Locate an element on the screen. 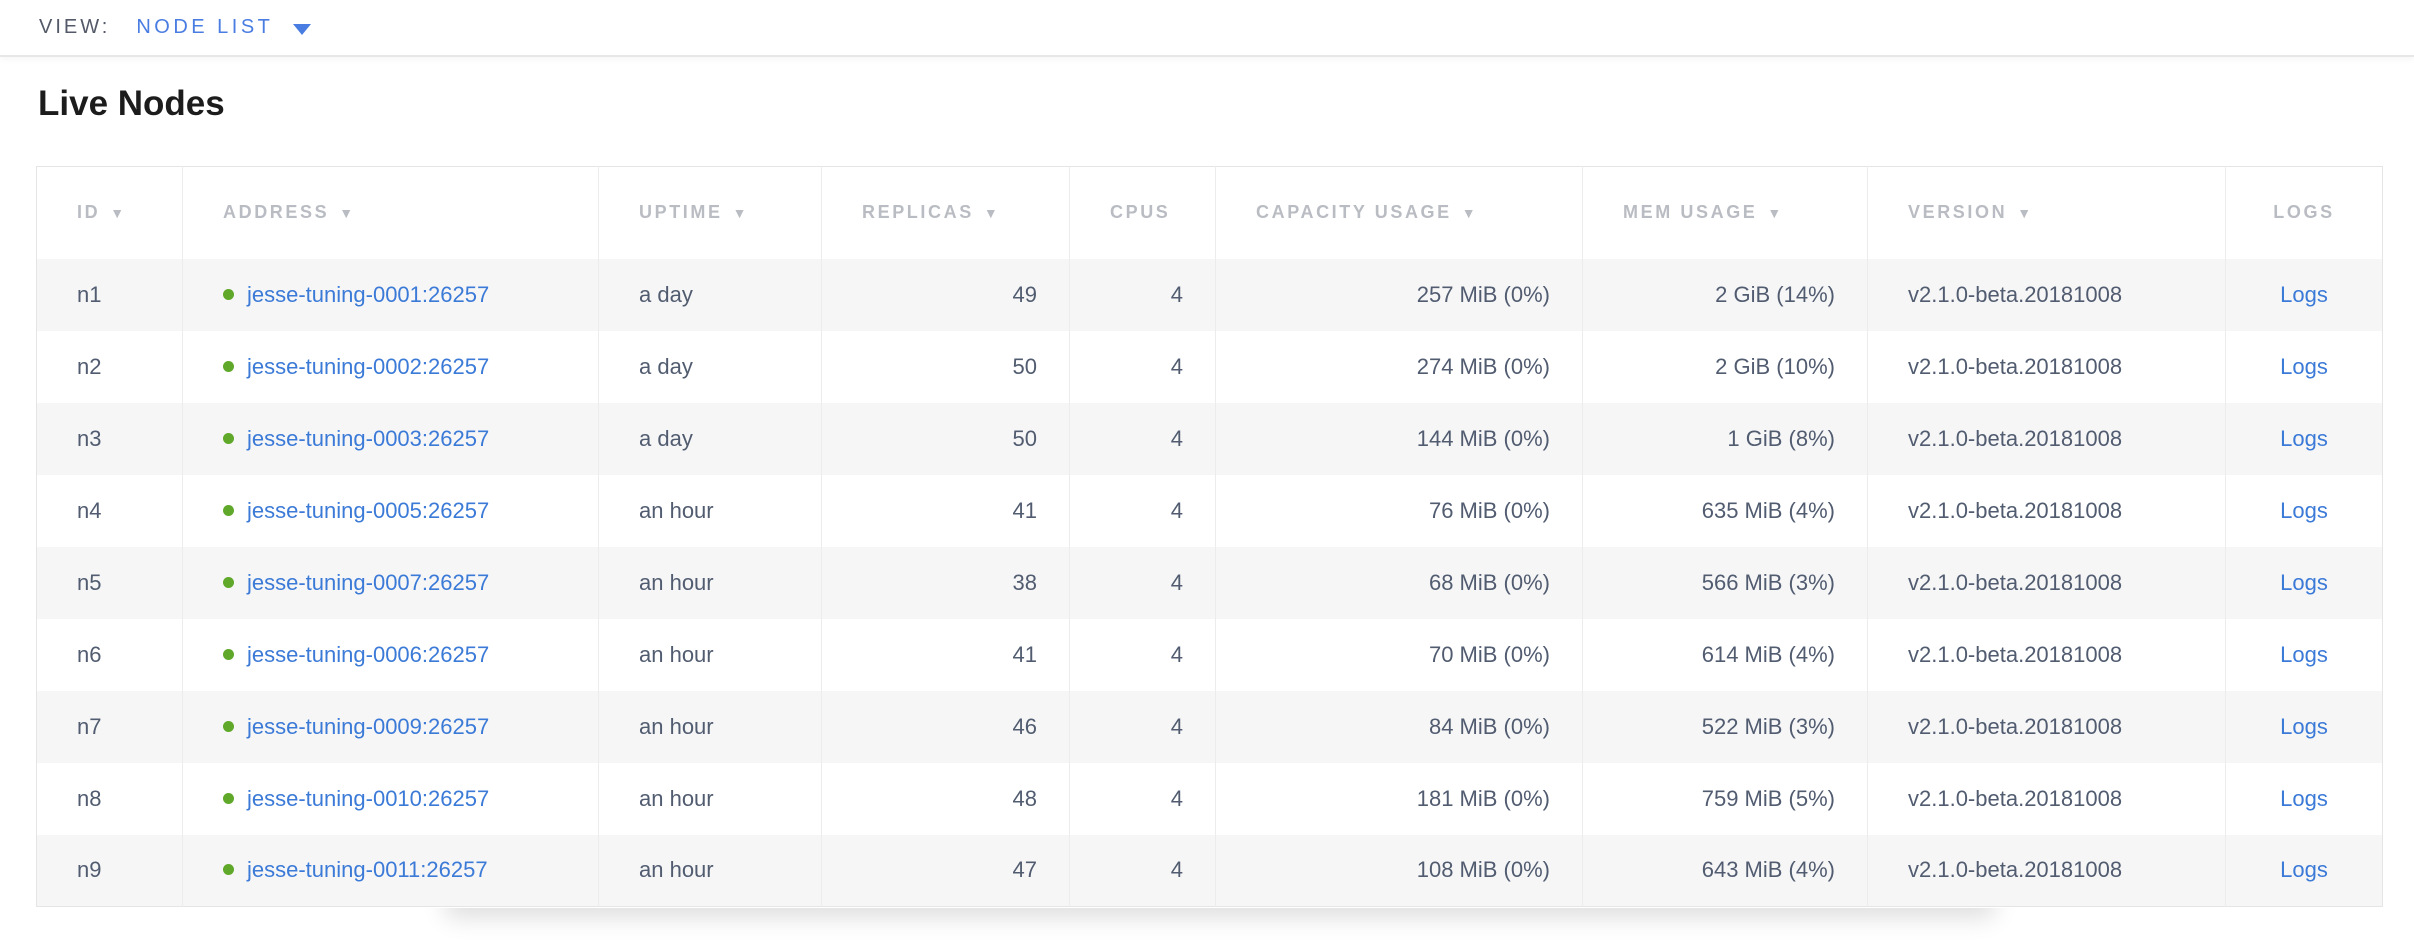 The height and width of the screenshot is (948, 2414). node-address-link: jesse-tuning-0003:26257 is located at coordinates (368, 438).